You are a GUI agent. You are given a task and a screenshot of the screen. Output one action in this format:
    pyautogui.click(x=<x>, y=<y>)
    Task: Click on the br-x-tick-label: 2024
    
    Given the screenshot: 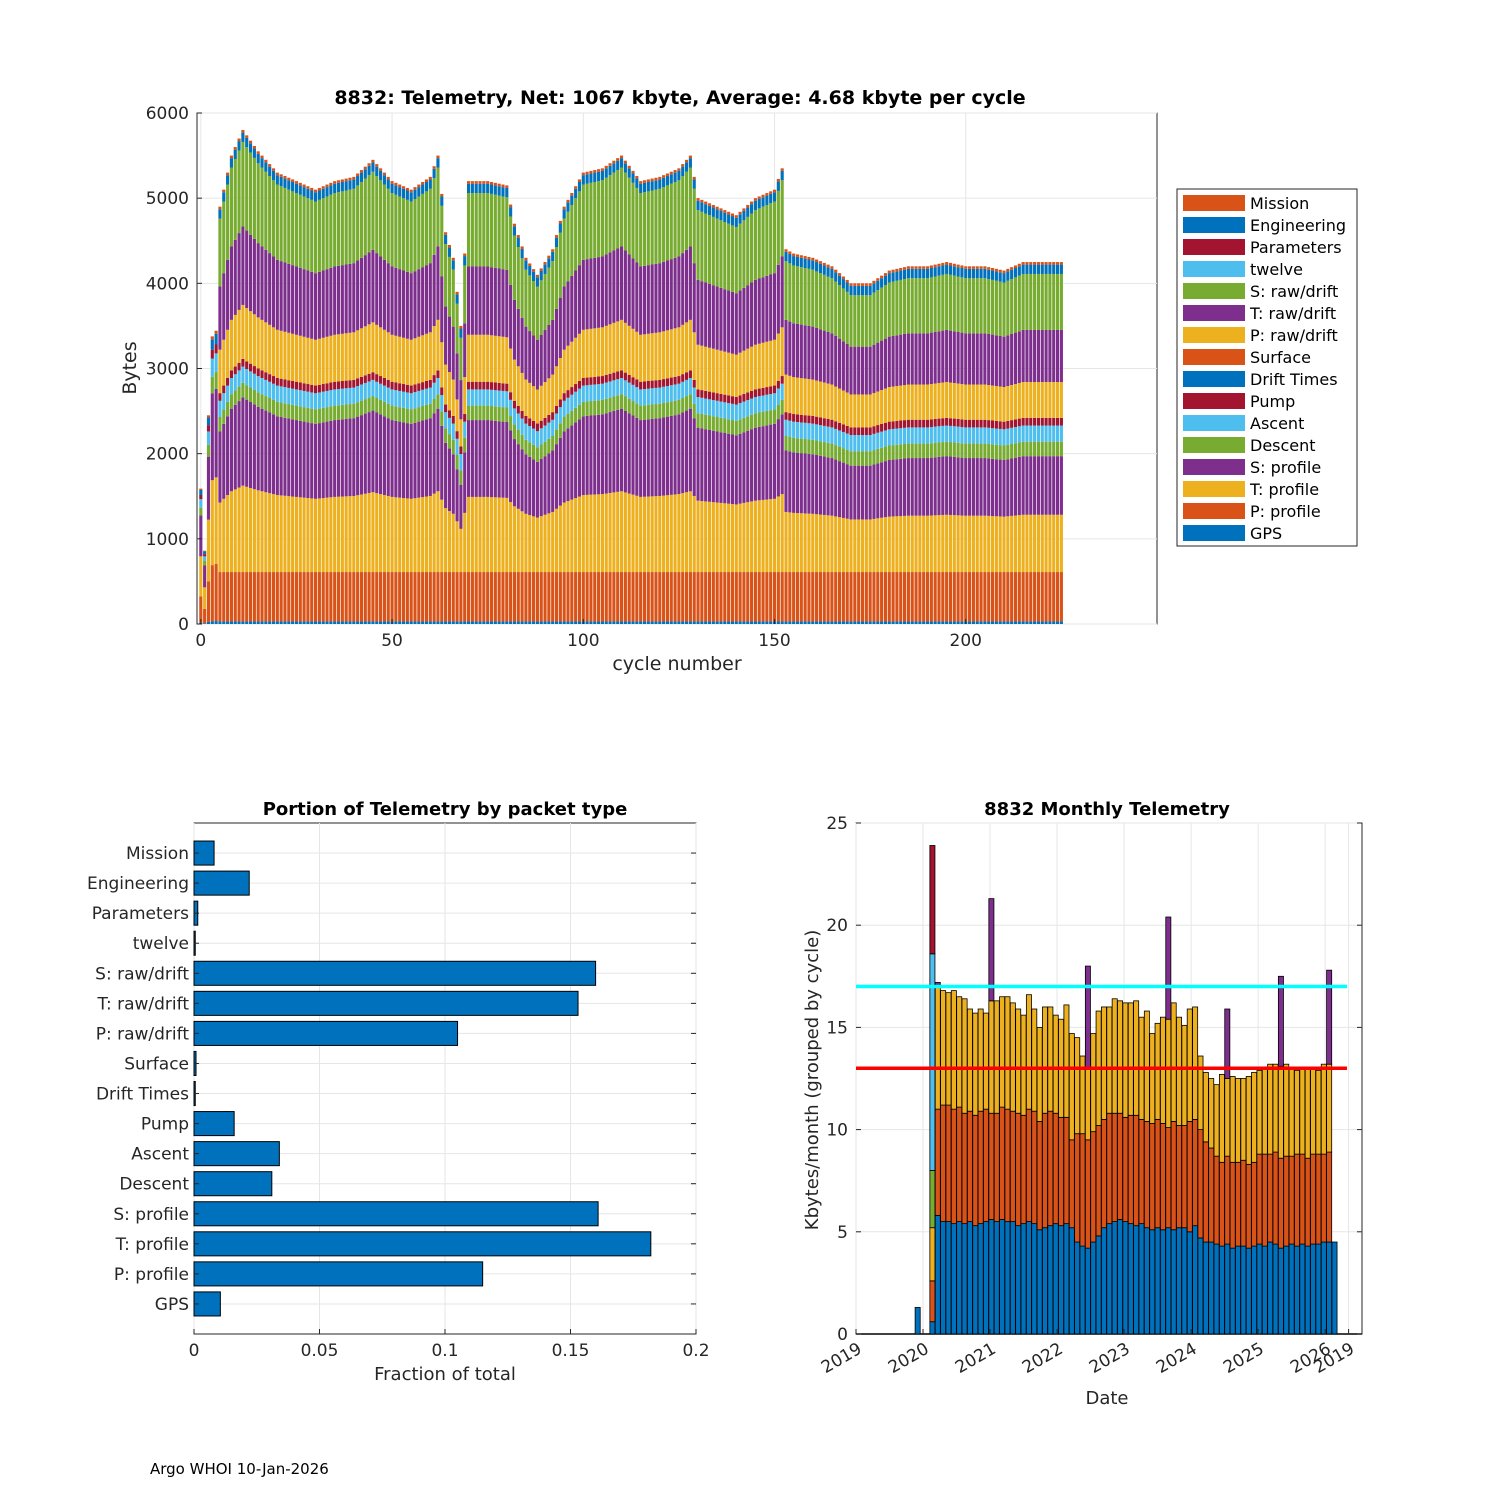 What is the action you would take?
    pyautogui.click(x=1176, y=1358)
    